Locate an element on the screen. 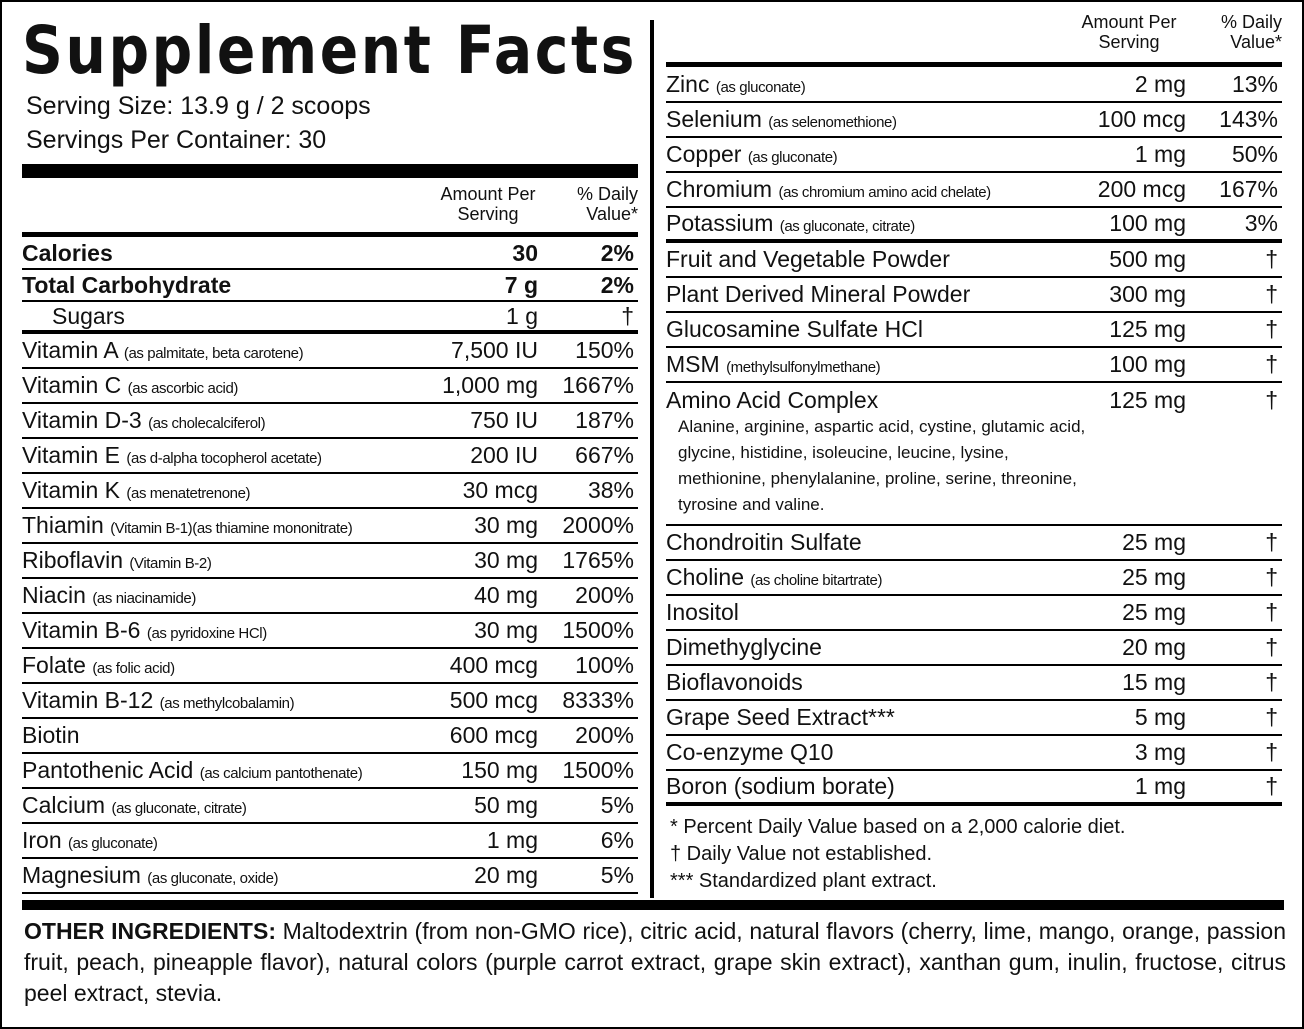  amount: 20 mg is located at coordinates (506, 875).